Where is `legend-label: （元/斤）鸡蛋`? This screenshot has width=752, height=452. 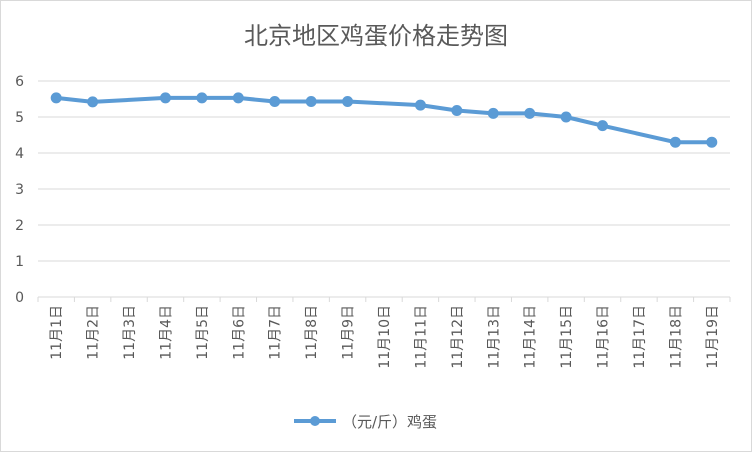 legend-label: （元/斤）鸡蛋 is located at coordinates (389, 422).